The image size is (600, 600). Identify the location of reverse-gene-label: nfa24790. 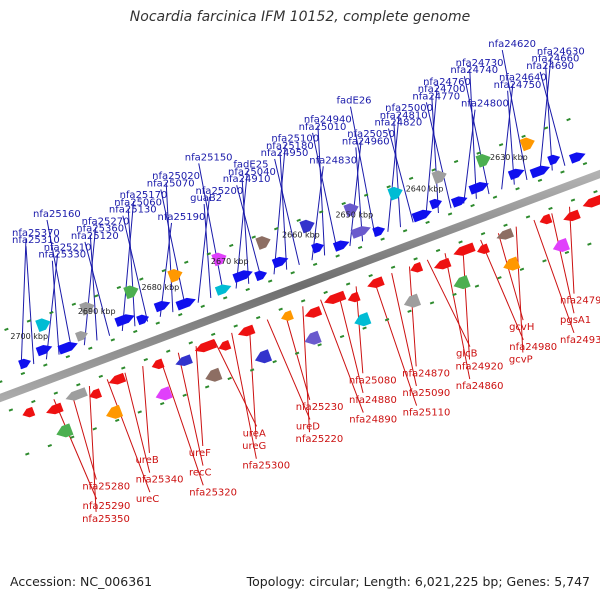
(580, 301).